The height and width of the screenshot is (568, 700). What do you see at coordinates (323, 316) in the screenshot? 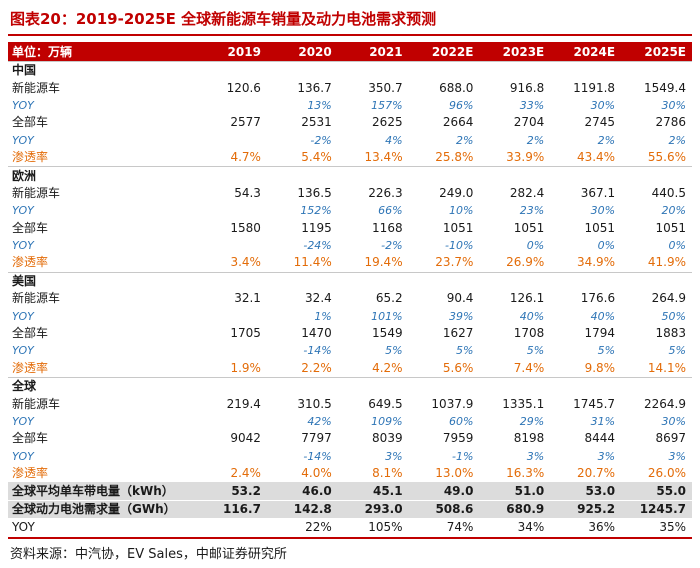
I see `value-cell: 1%` at bounding box center [323, 316].